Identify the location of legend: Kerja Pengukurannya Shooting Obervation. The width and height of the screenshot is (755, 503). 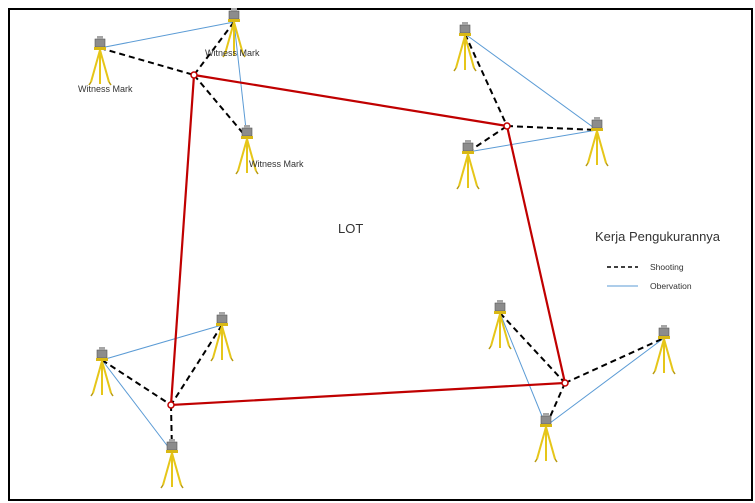
(658, 260).